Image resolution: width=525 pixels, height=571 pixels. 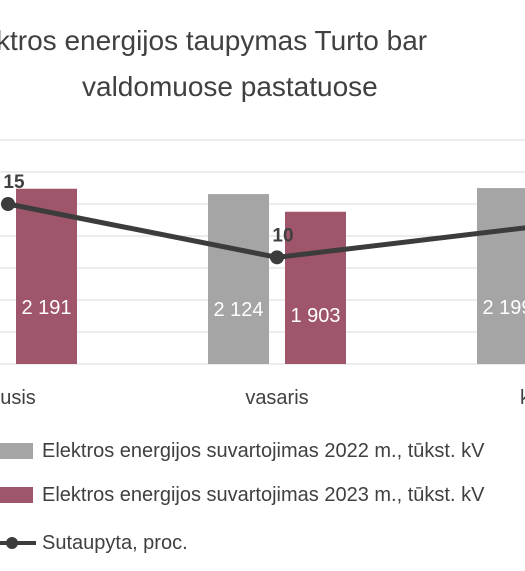 What do you see at coordinates (18, 543) in the screenshot?
I see `legend-line-marker` at bounding box center [18, 543].